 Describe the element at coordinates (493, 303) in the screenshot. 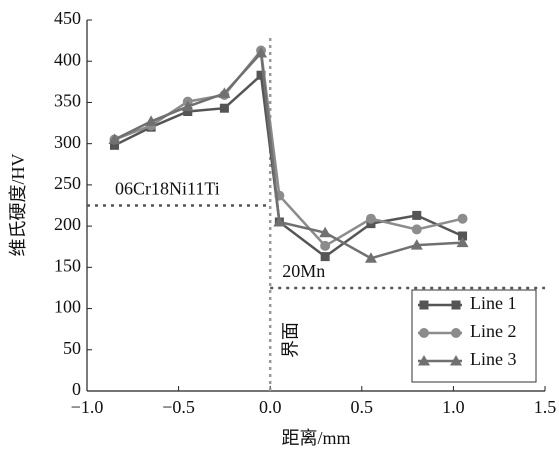

I see `legend-label: Line 1` at that location.